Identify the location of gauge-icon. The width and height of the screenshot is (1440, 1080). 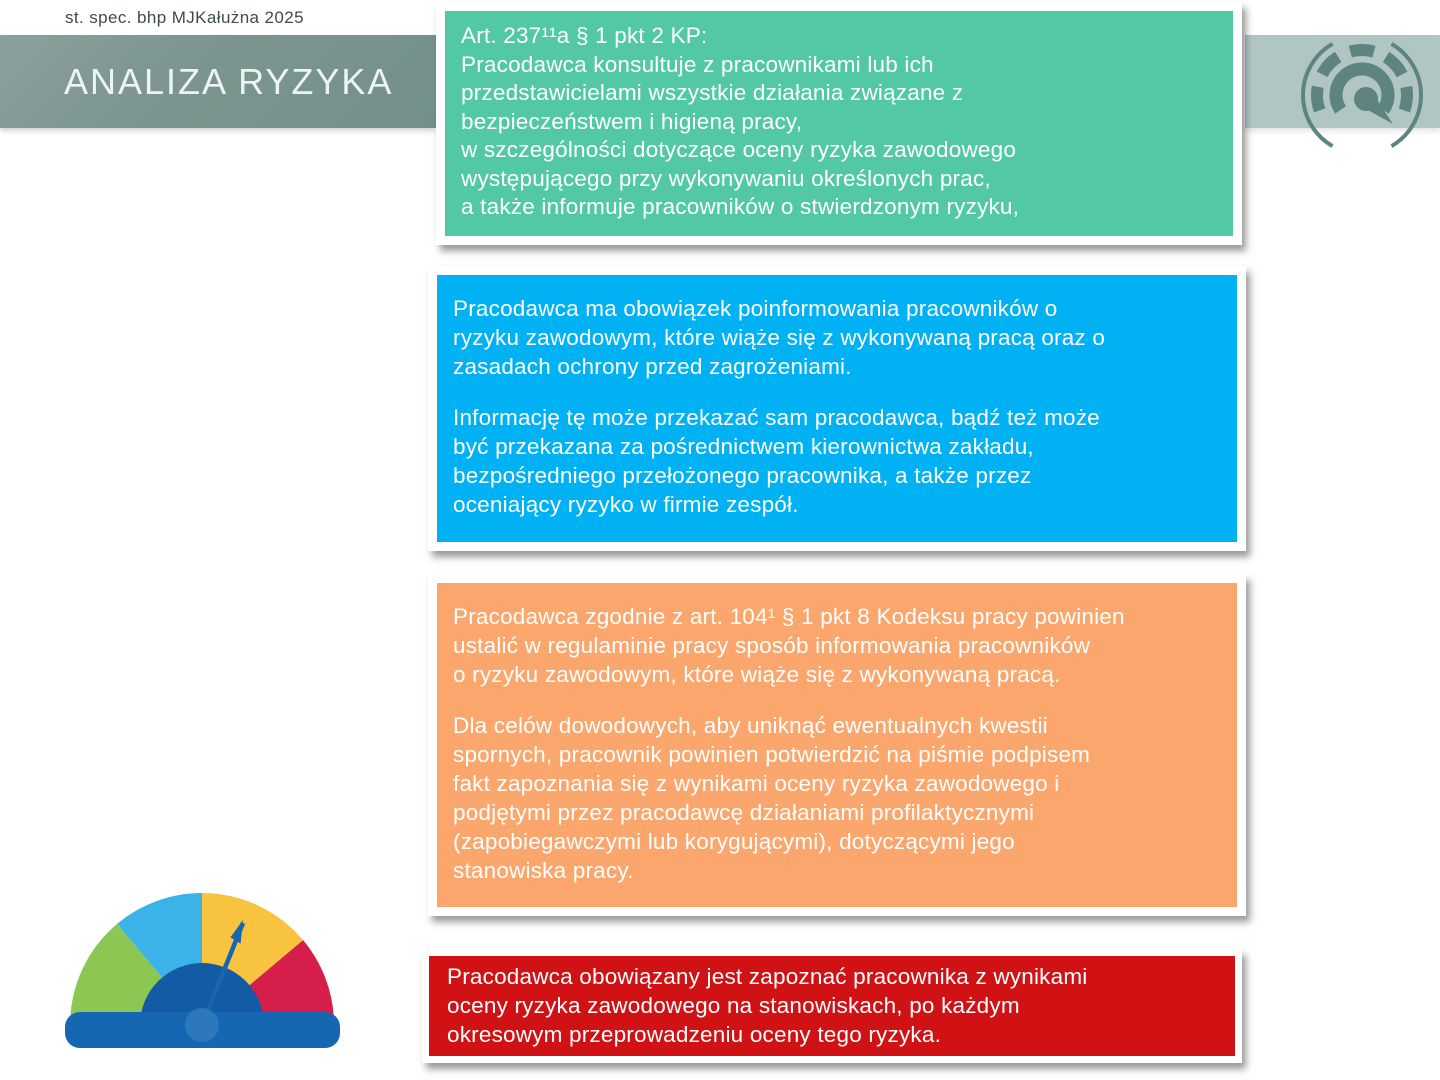
(1362, 95).